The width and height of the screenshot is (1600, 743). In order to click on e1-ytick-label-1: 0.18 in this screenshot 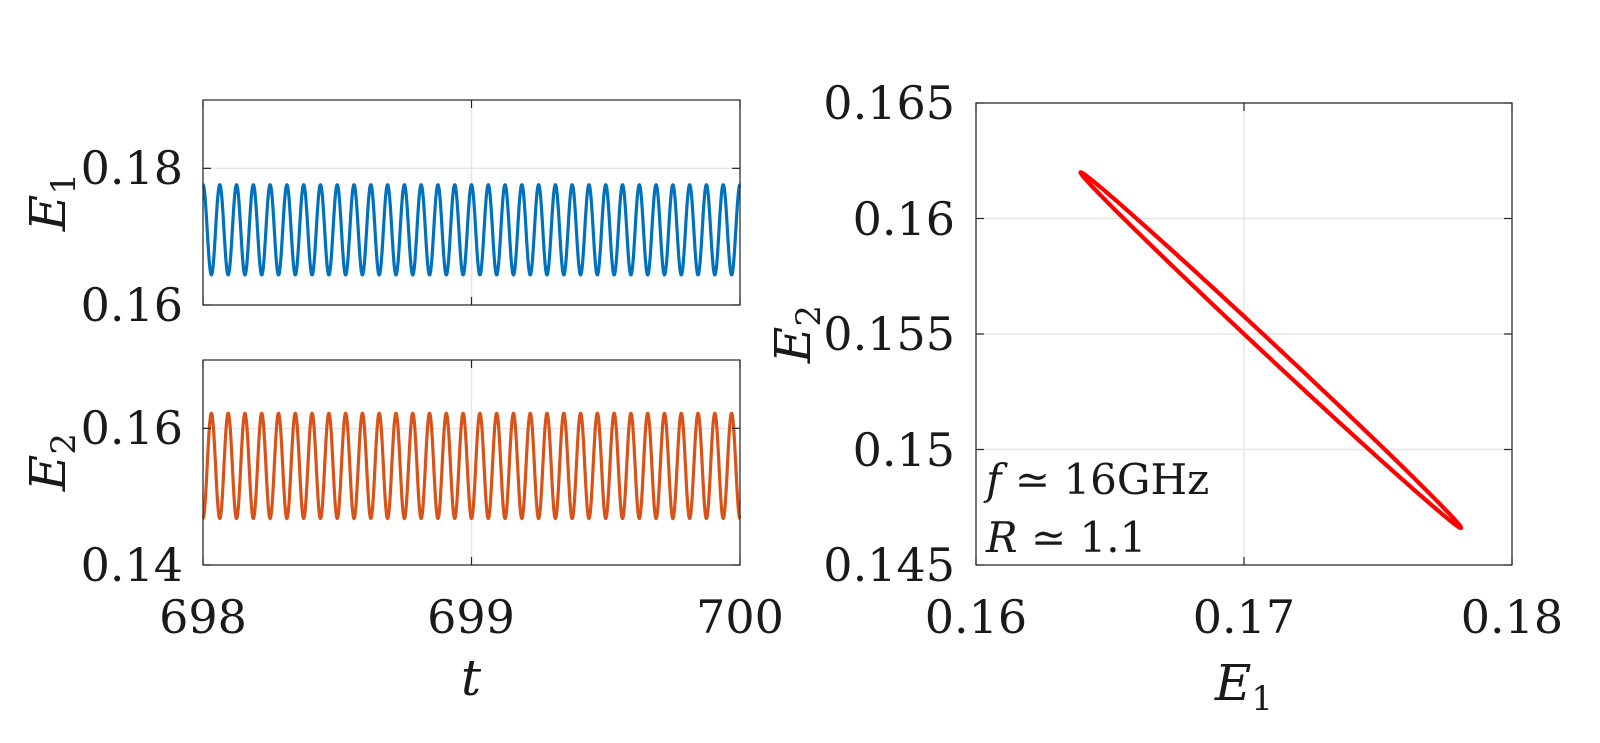, I will do `click(132, 168)`.